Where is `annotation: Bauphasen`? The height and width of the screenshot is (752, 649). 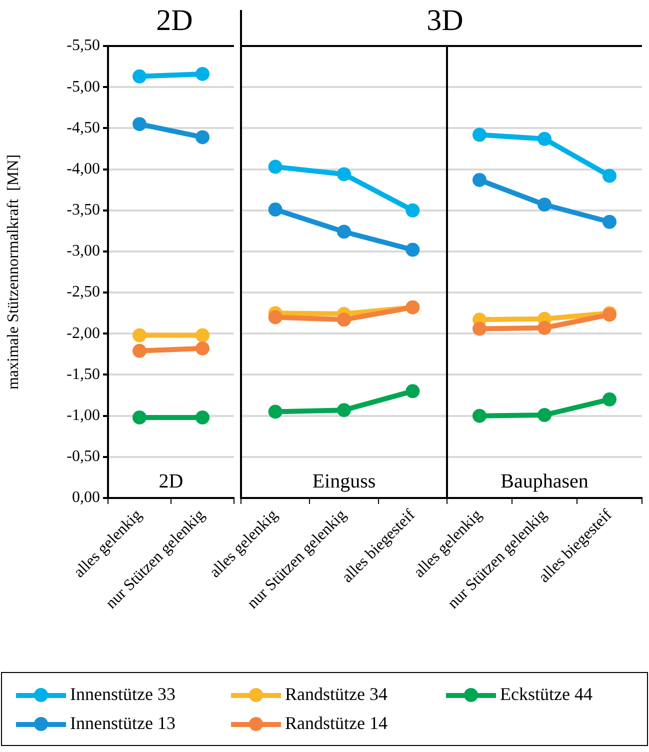
annotation: Bauphasen is located at coordinates (544, 481).